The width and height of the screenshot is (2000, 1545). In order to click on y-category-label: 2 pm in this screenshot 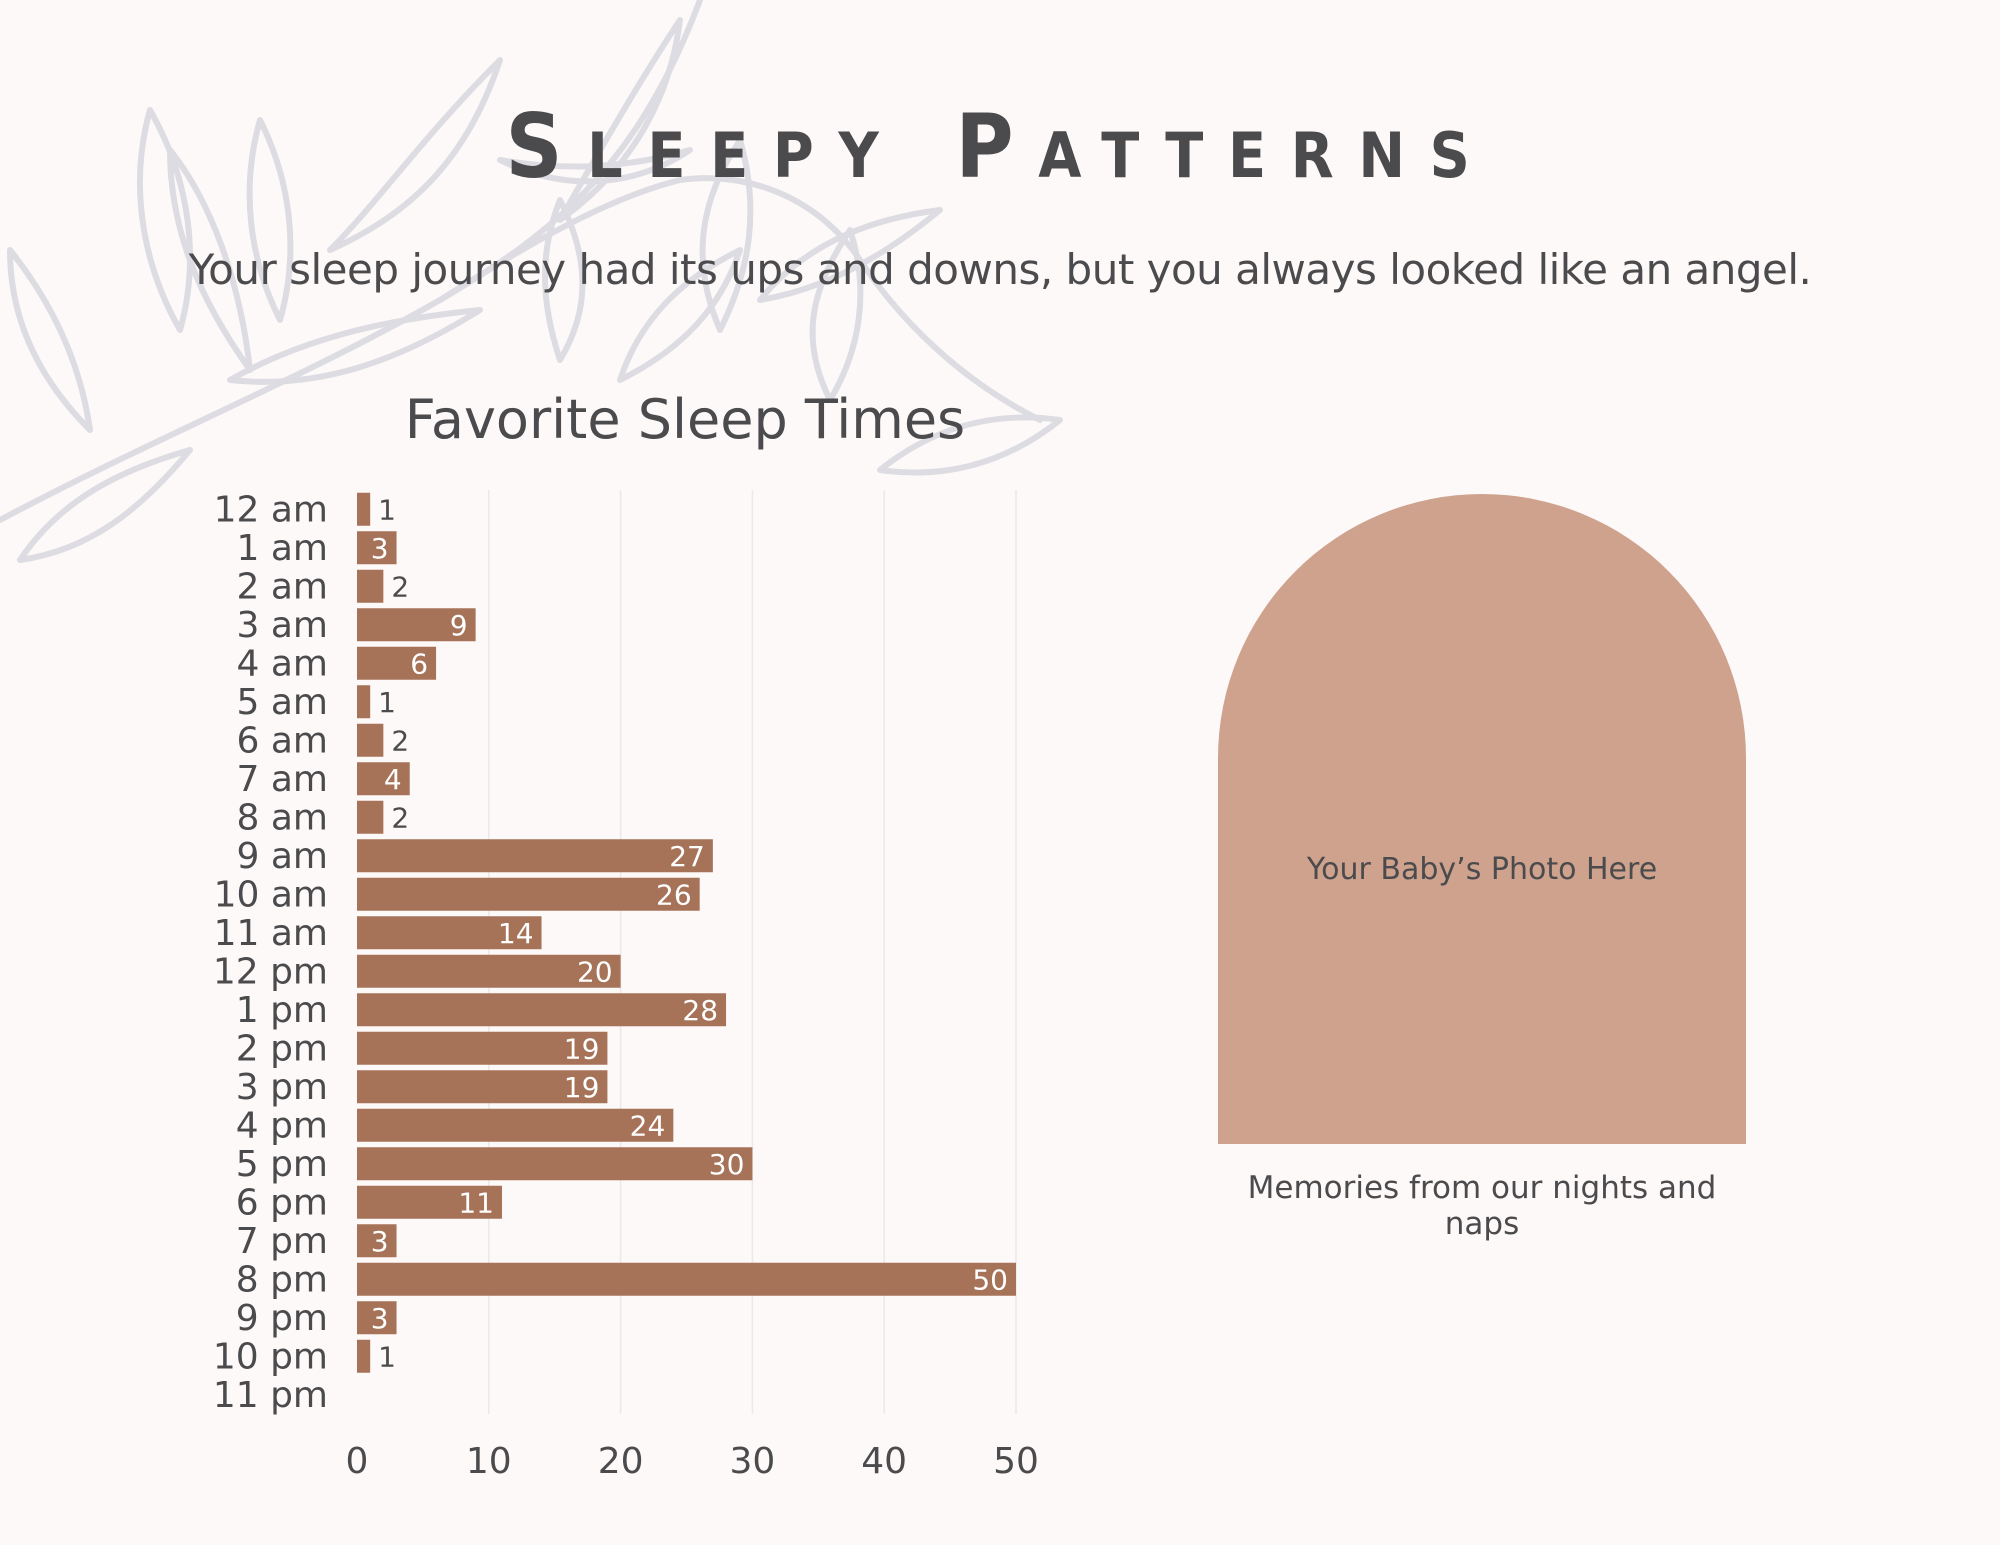, I will do `click(282, 1048)`.